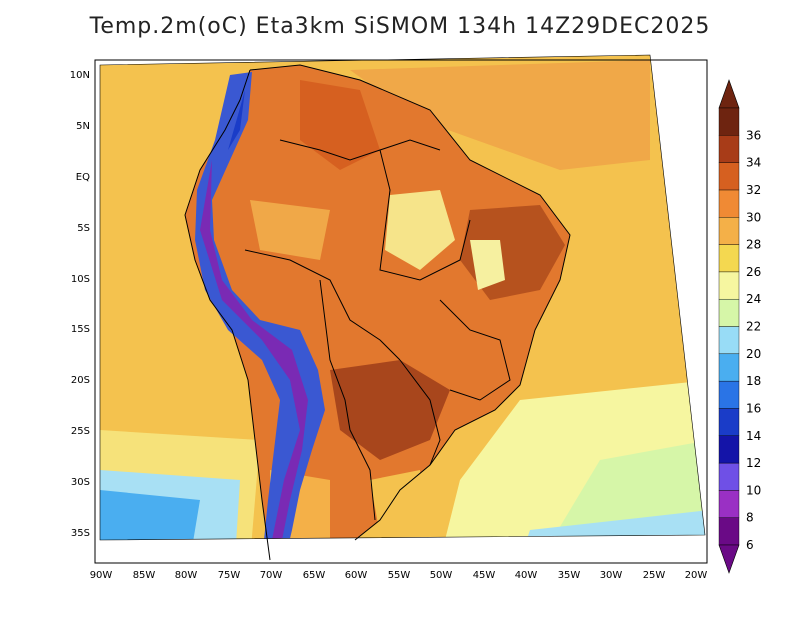 The height and width of the screenshot is (618, 800). Describe the element at coordinates (80, 304) in the screenshot. I see `latitude-axis: 10N 5N EQ 5S 10S 15S 20S 25S 30S 35S` at that location.